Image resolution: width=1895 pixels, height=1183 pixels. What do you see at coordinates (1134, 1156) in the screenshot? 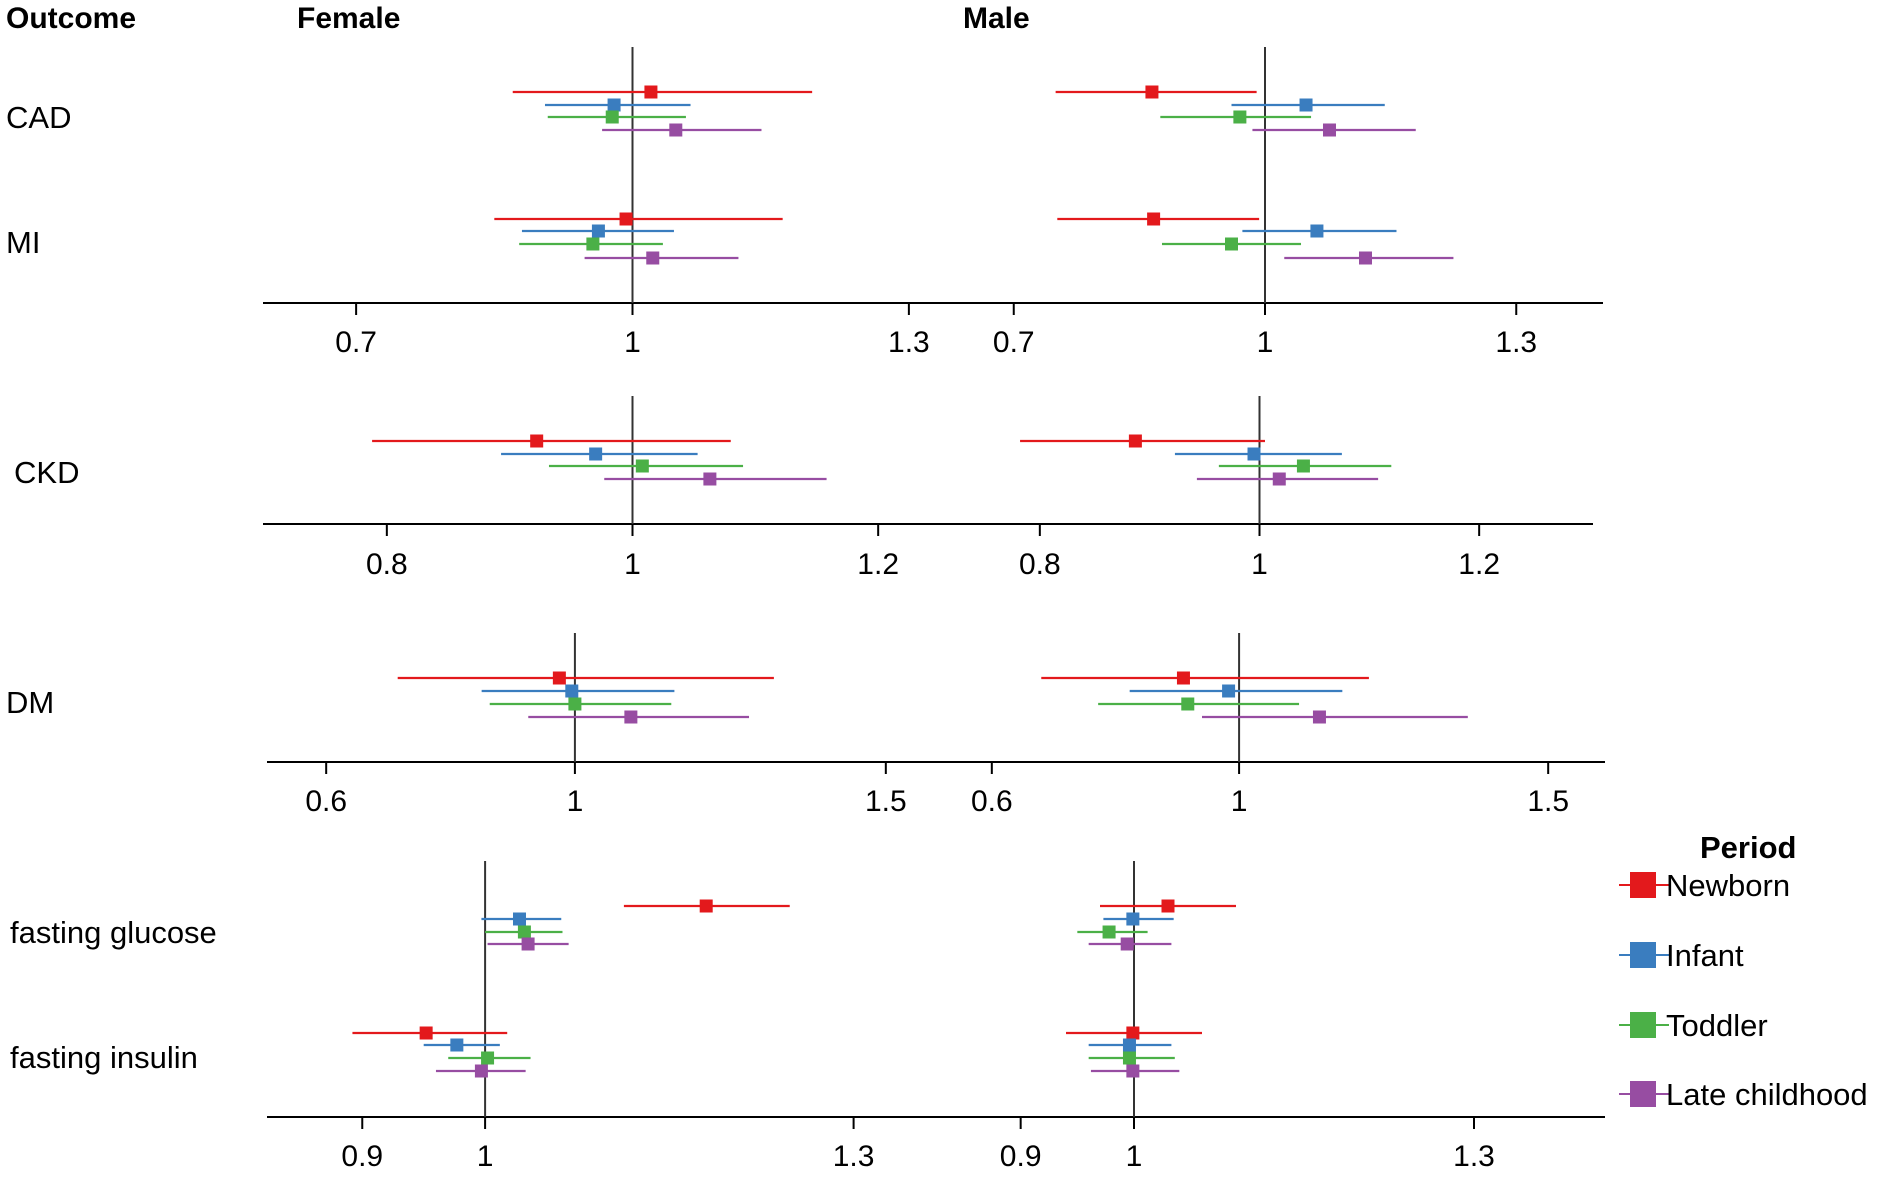
I see `panel-3-male-tick-label-1: 1` at bounding box center [1134, 1156].